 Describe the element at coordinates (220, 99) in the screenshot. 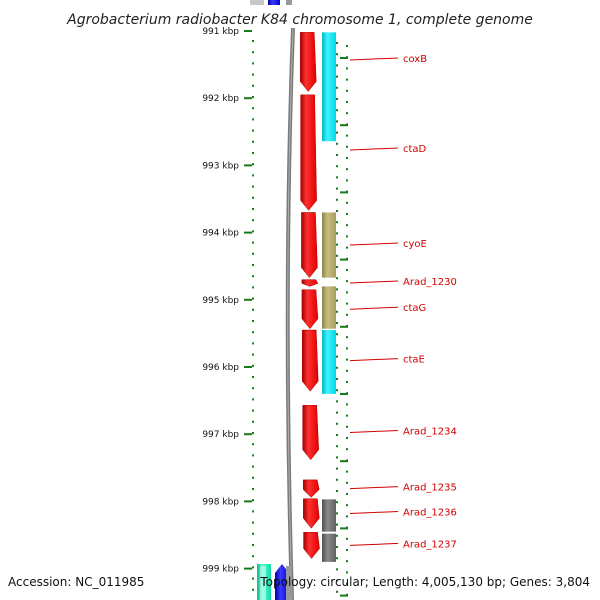

I see `scale-tick-label: 992 kbp` at that location.